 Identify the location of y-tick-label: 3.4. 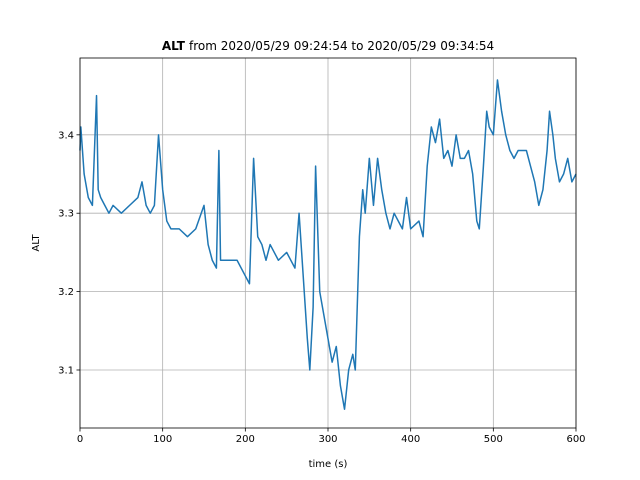
(66, 135).